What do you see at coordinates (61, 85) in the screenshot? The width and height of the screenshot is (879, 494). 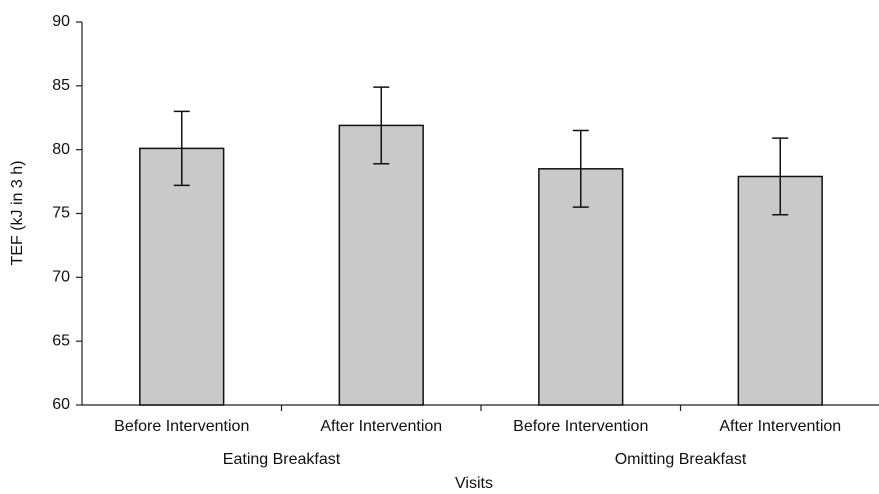 I see `y-tick-label: 85` at bounding box center [61, 85].